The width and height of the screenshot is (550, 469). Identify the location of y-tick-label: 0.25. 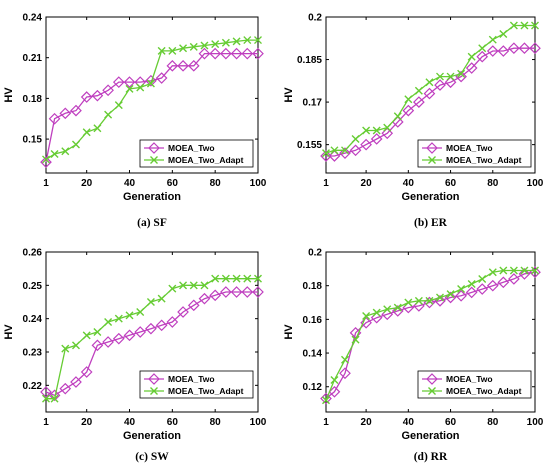
(33, 286).